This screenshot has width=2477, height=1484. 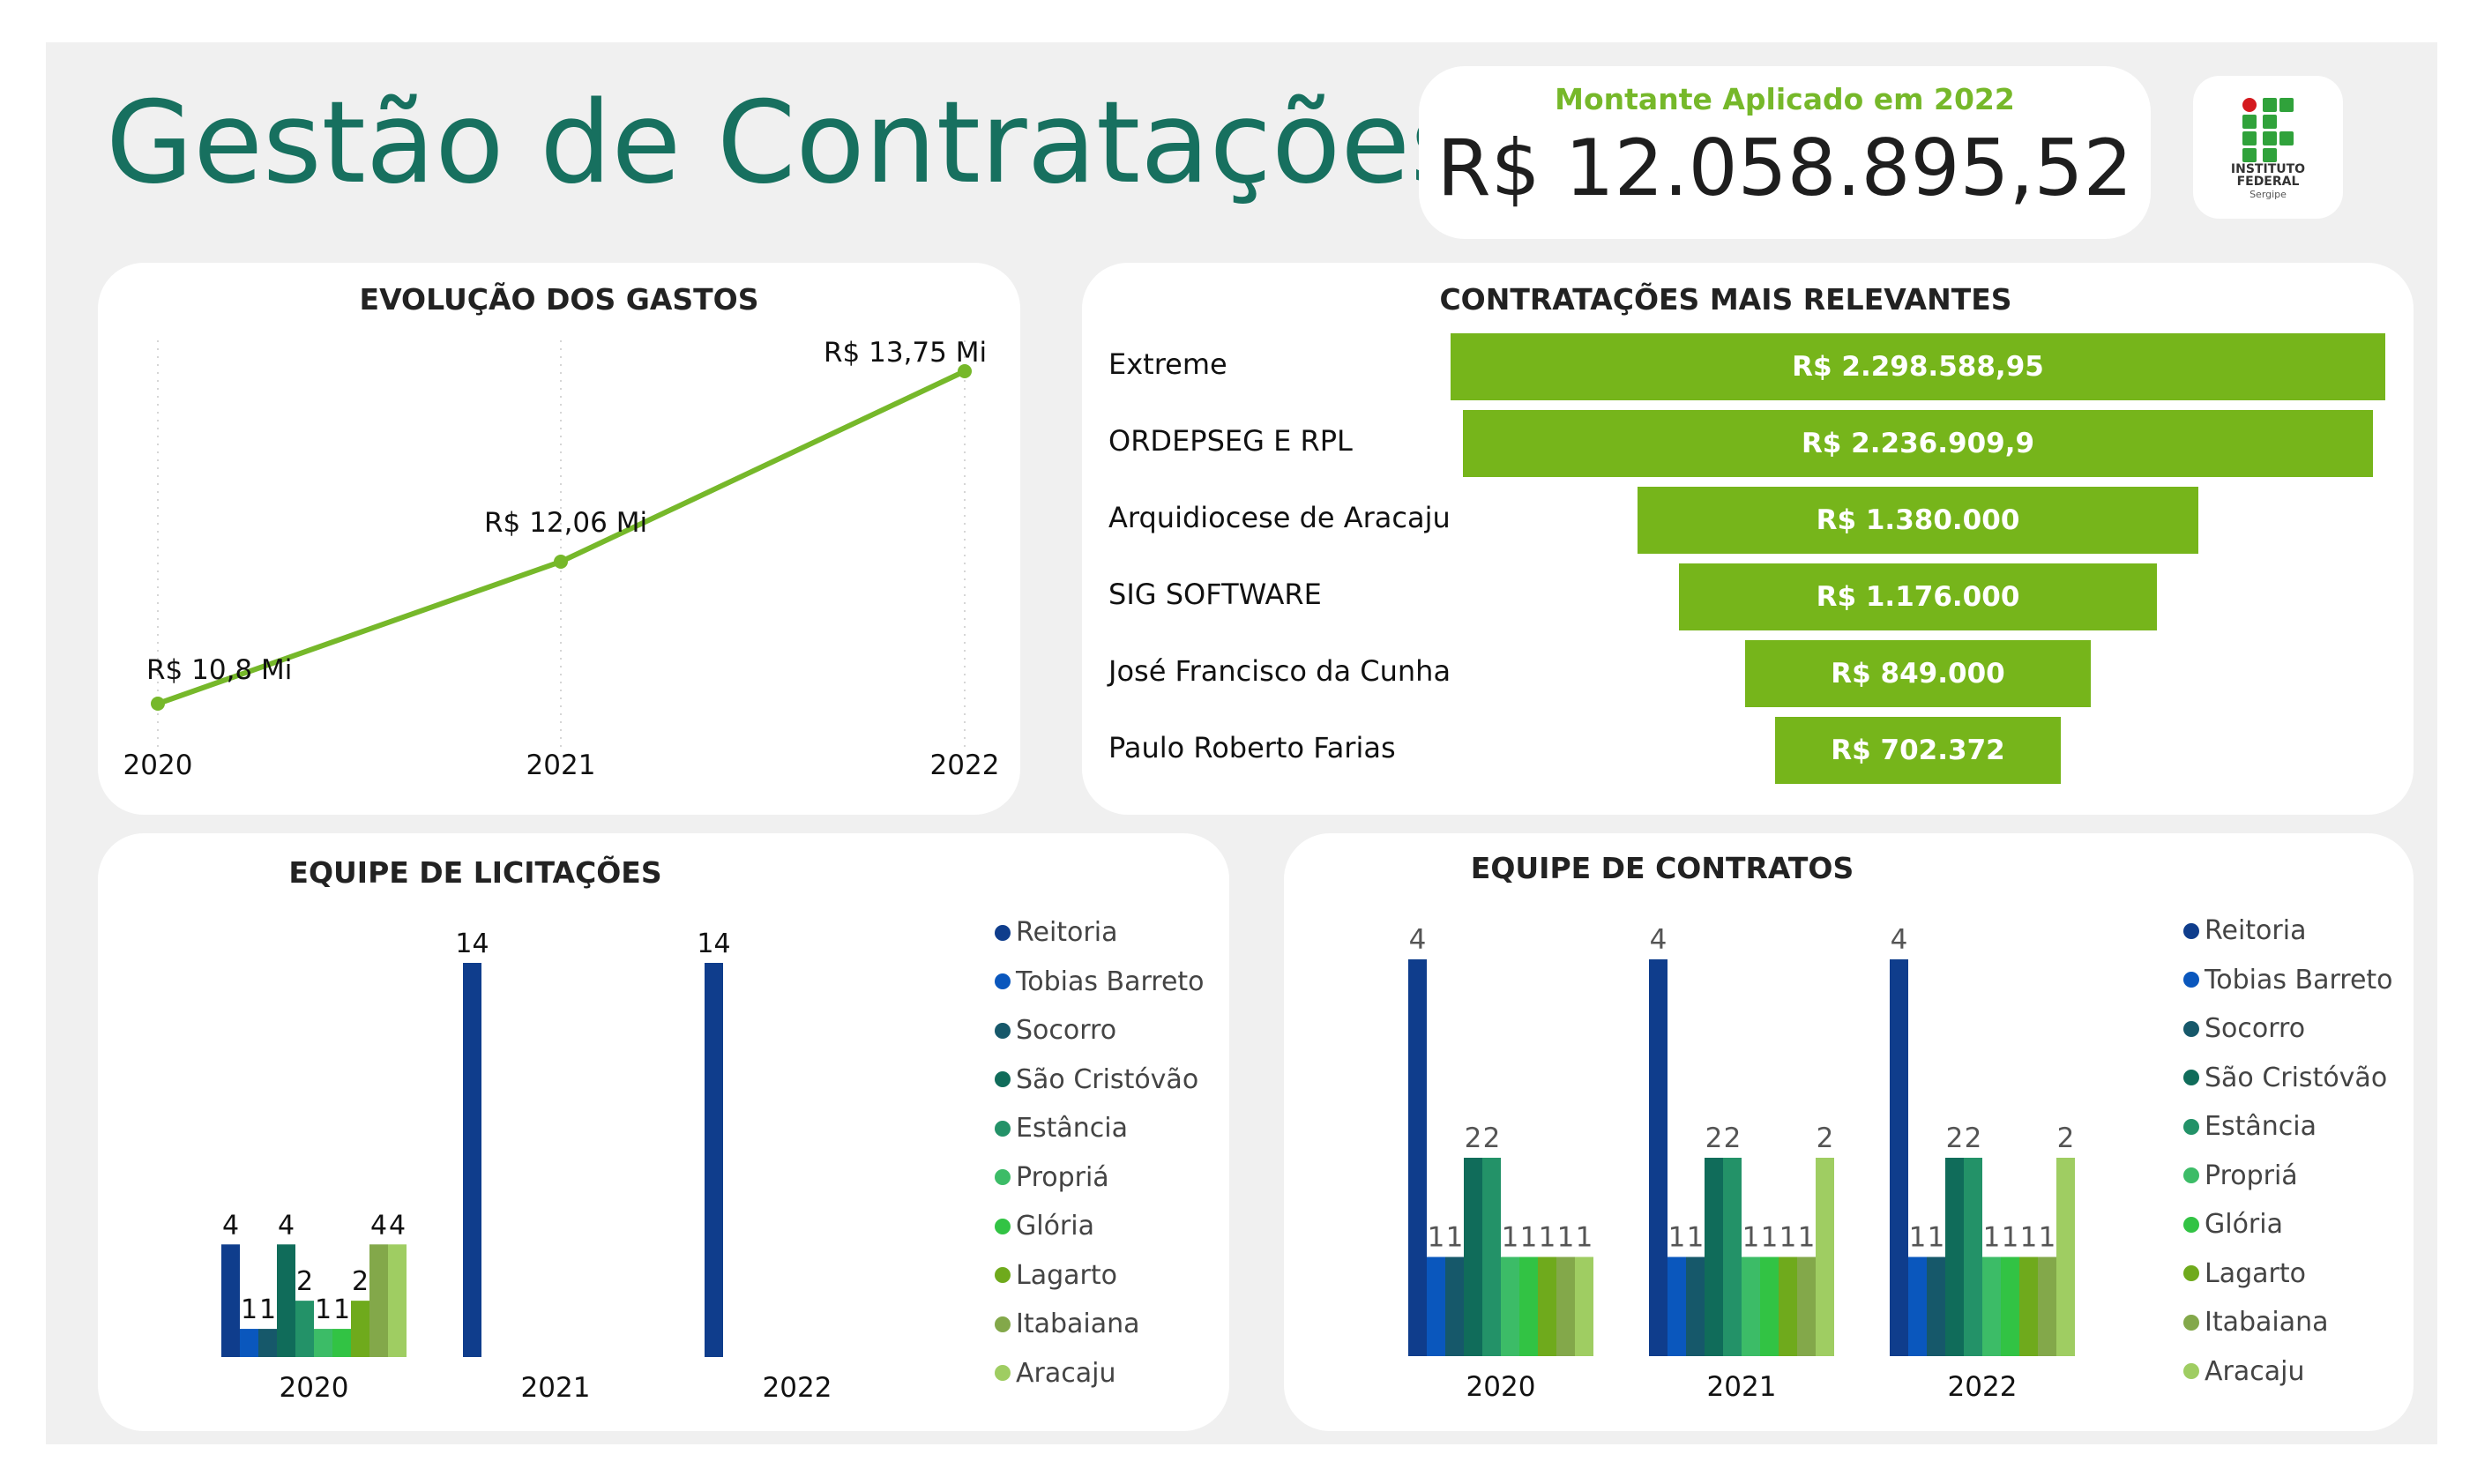 I want to click on legend-label: São Cristóvão, so click(x=2296, y=1077).